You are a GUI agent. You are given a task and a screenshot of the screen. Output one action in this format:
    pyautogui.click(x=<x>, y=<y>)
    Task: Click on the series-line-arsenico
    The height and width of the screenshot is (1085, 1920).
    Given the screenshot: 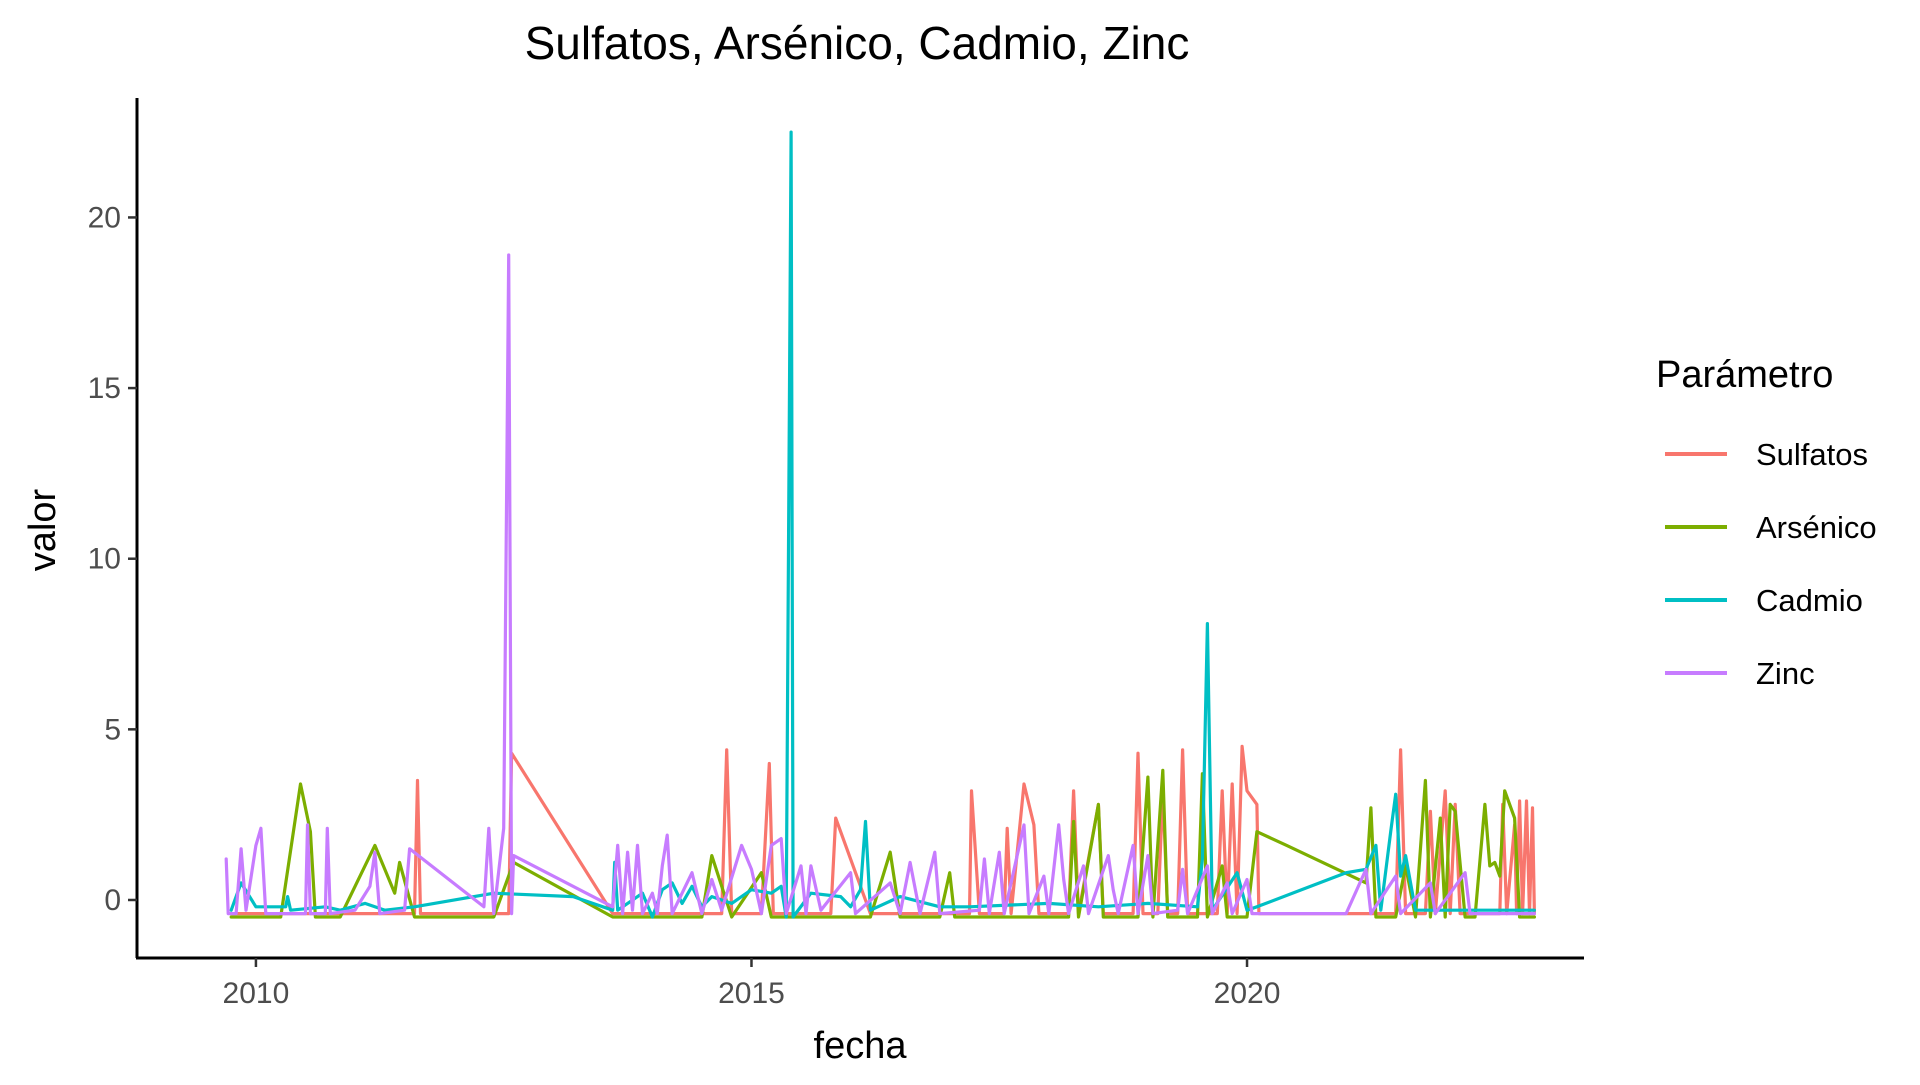 What is the action you would take?
    pyautogui.click(x=882, y=843)
    